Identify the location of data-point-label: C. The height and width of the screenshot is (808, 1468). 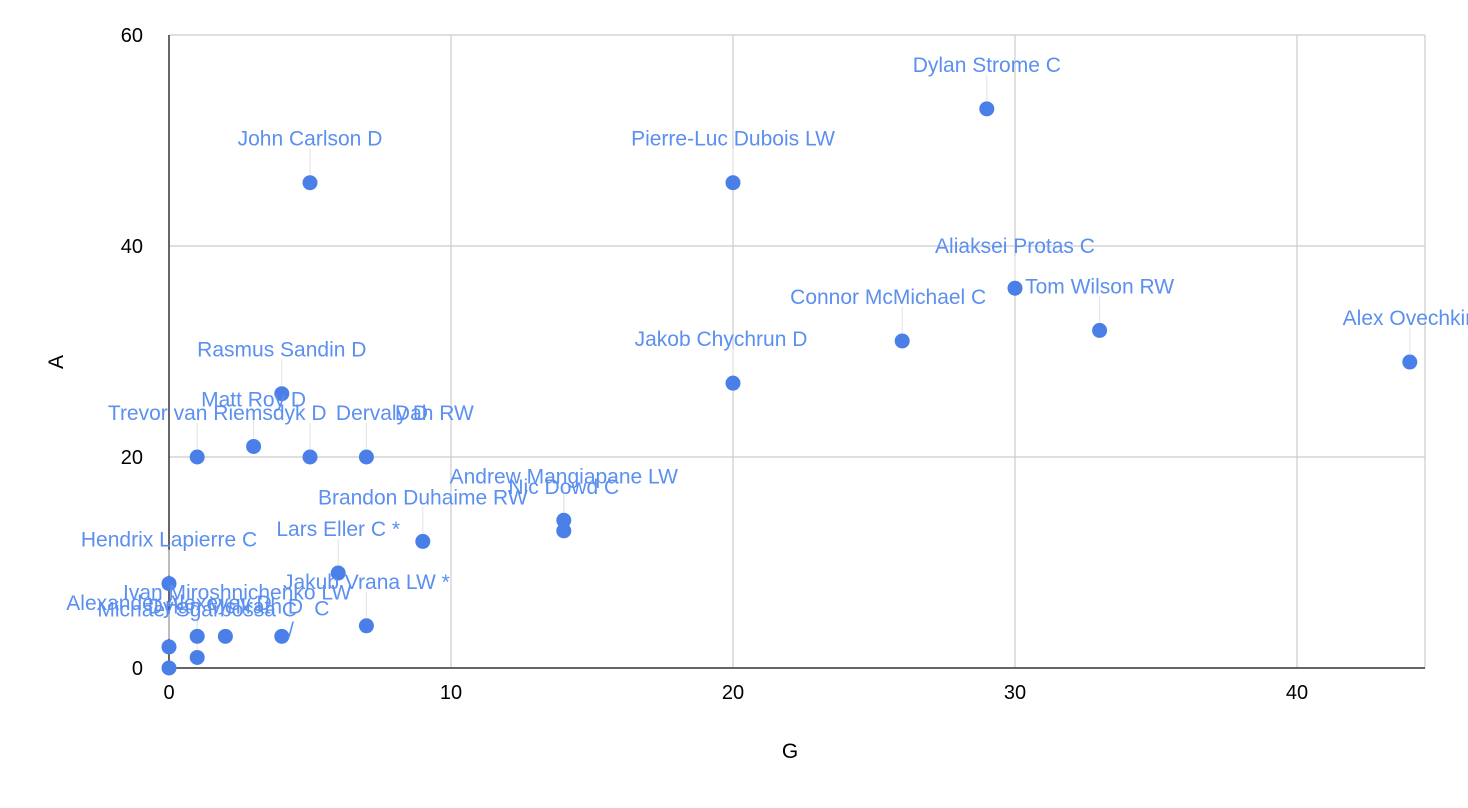
(321, 608).